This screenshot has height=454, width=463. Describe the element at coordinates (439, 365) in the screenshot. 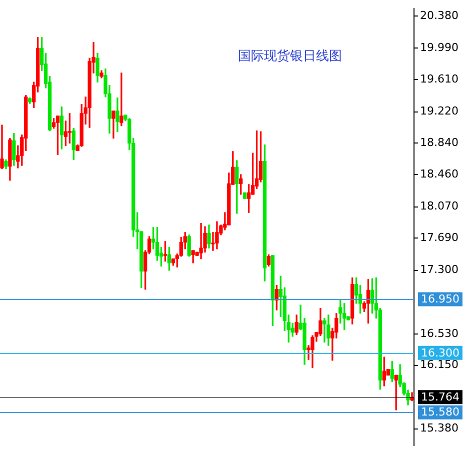

I see `y-tick-label: 16.150` at that location.